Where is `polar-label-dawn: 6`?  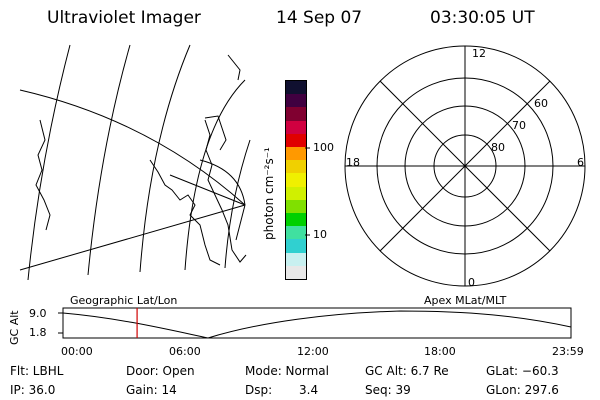 polar-label-dawn: 6 is located at coordinates (580, 162).